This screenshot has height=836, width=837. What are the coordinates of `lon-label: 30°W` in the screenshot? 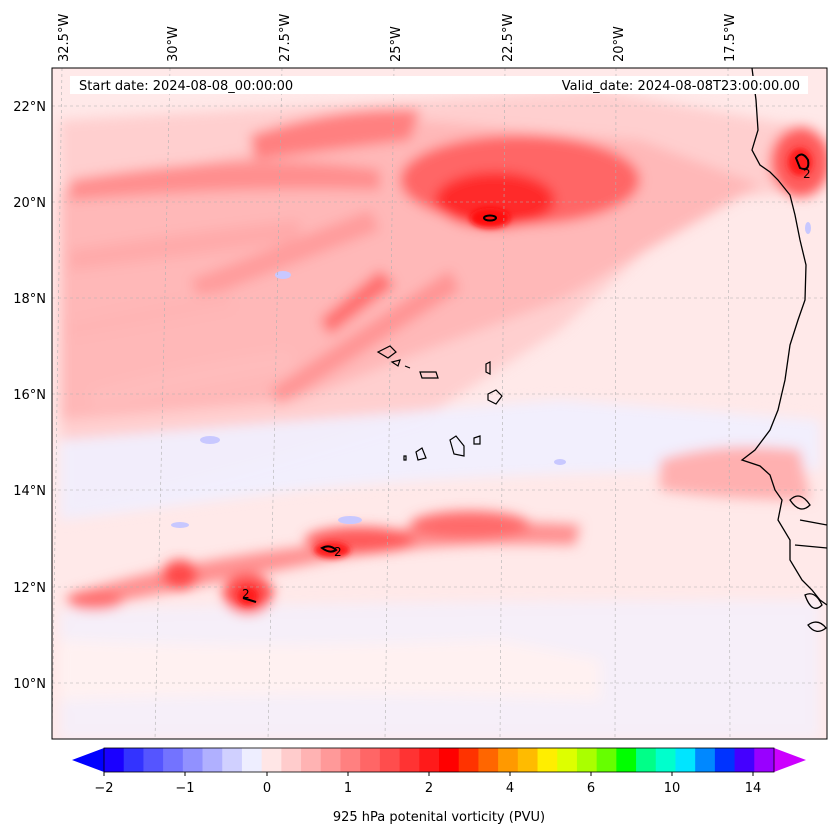 It's located at (173, 44).